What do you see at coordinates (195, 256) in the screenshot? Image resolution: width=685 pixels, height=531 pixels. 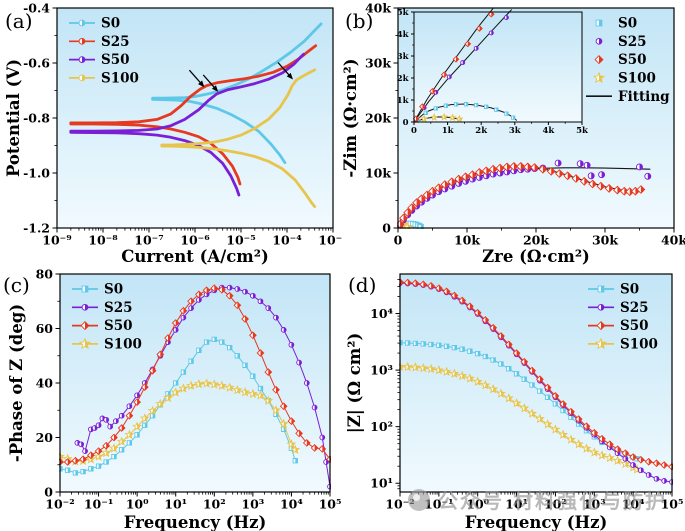 I see `x-axis-title: Current (A/cm²)` at bounding box center [195, 256].